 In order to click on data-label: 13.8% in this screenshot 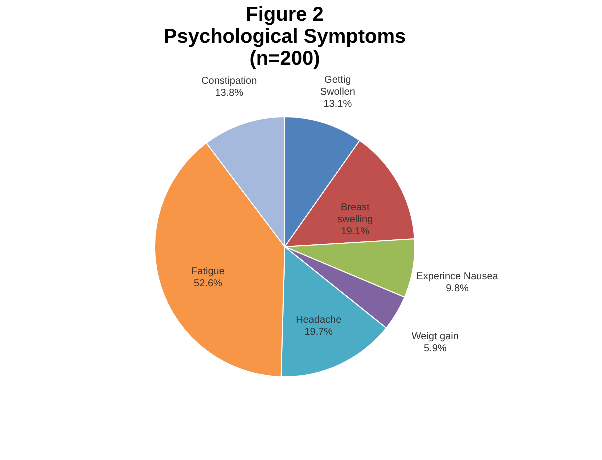, I will do `click(229, 94)`.